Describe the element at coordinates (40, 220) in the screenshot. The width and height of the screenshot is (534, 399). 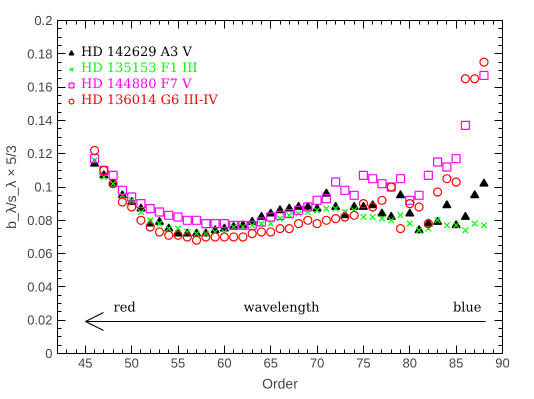
I see `y-tick-label: 0.08` at that location.